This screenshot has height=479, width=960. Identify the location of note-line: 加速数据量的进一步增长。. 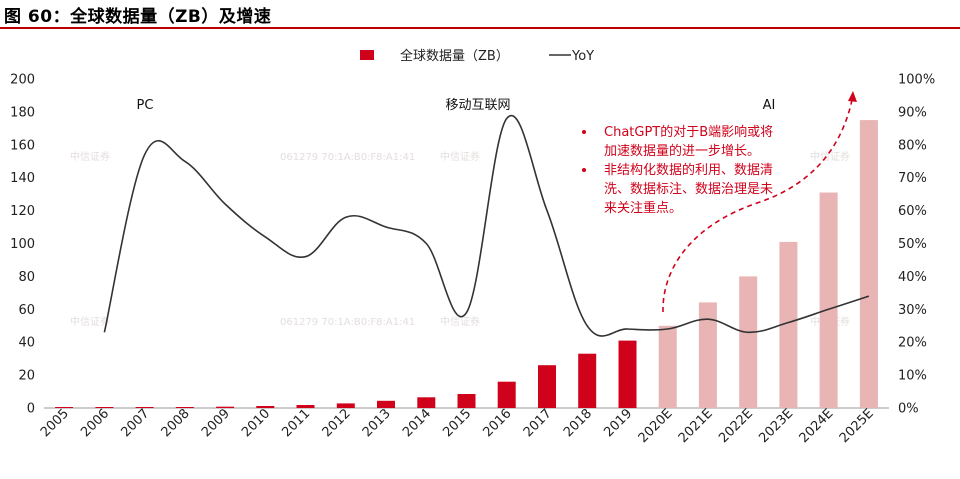
(682, 151).